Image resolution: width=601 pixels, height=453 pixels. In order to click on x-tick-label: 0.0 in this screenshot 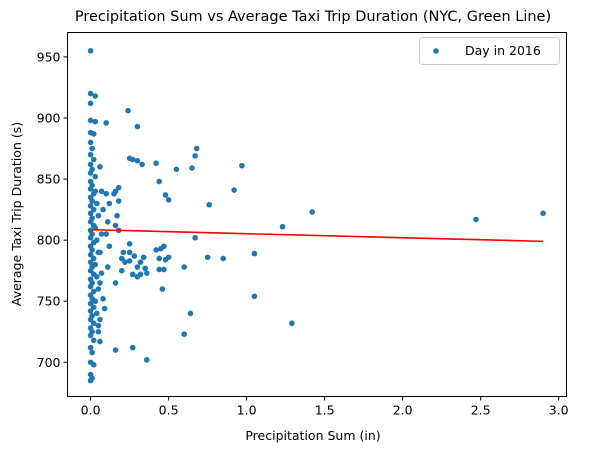, I will do `click(91, 410)`.